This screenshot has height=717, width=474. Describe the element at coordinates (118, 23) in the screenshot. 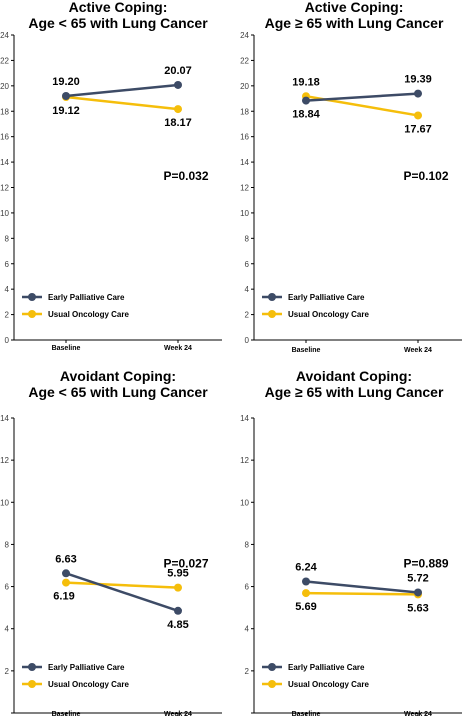

I see `chart-title-line: Age < 65 with Lung Cancer` at that location.